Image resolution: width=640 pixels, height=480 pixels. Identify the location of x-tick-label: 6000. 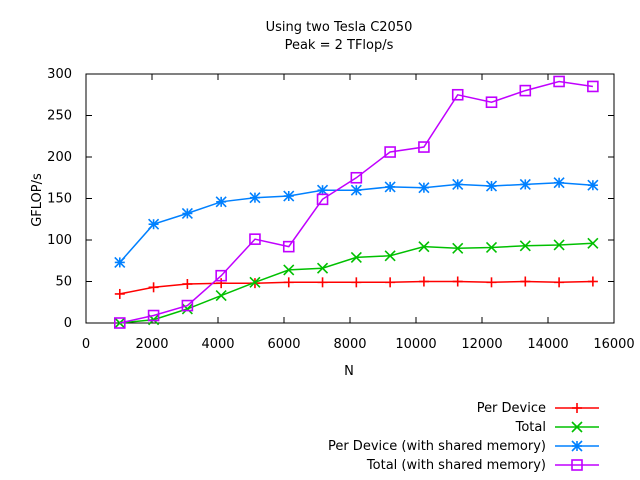
(283, 344).